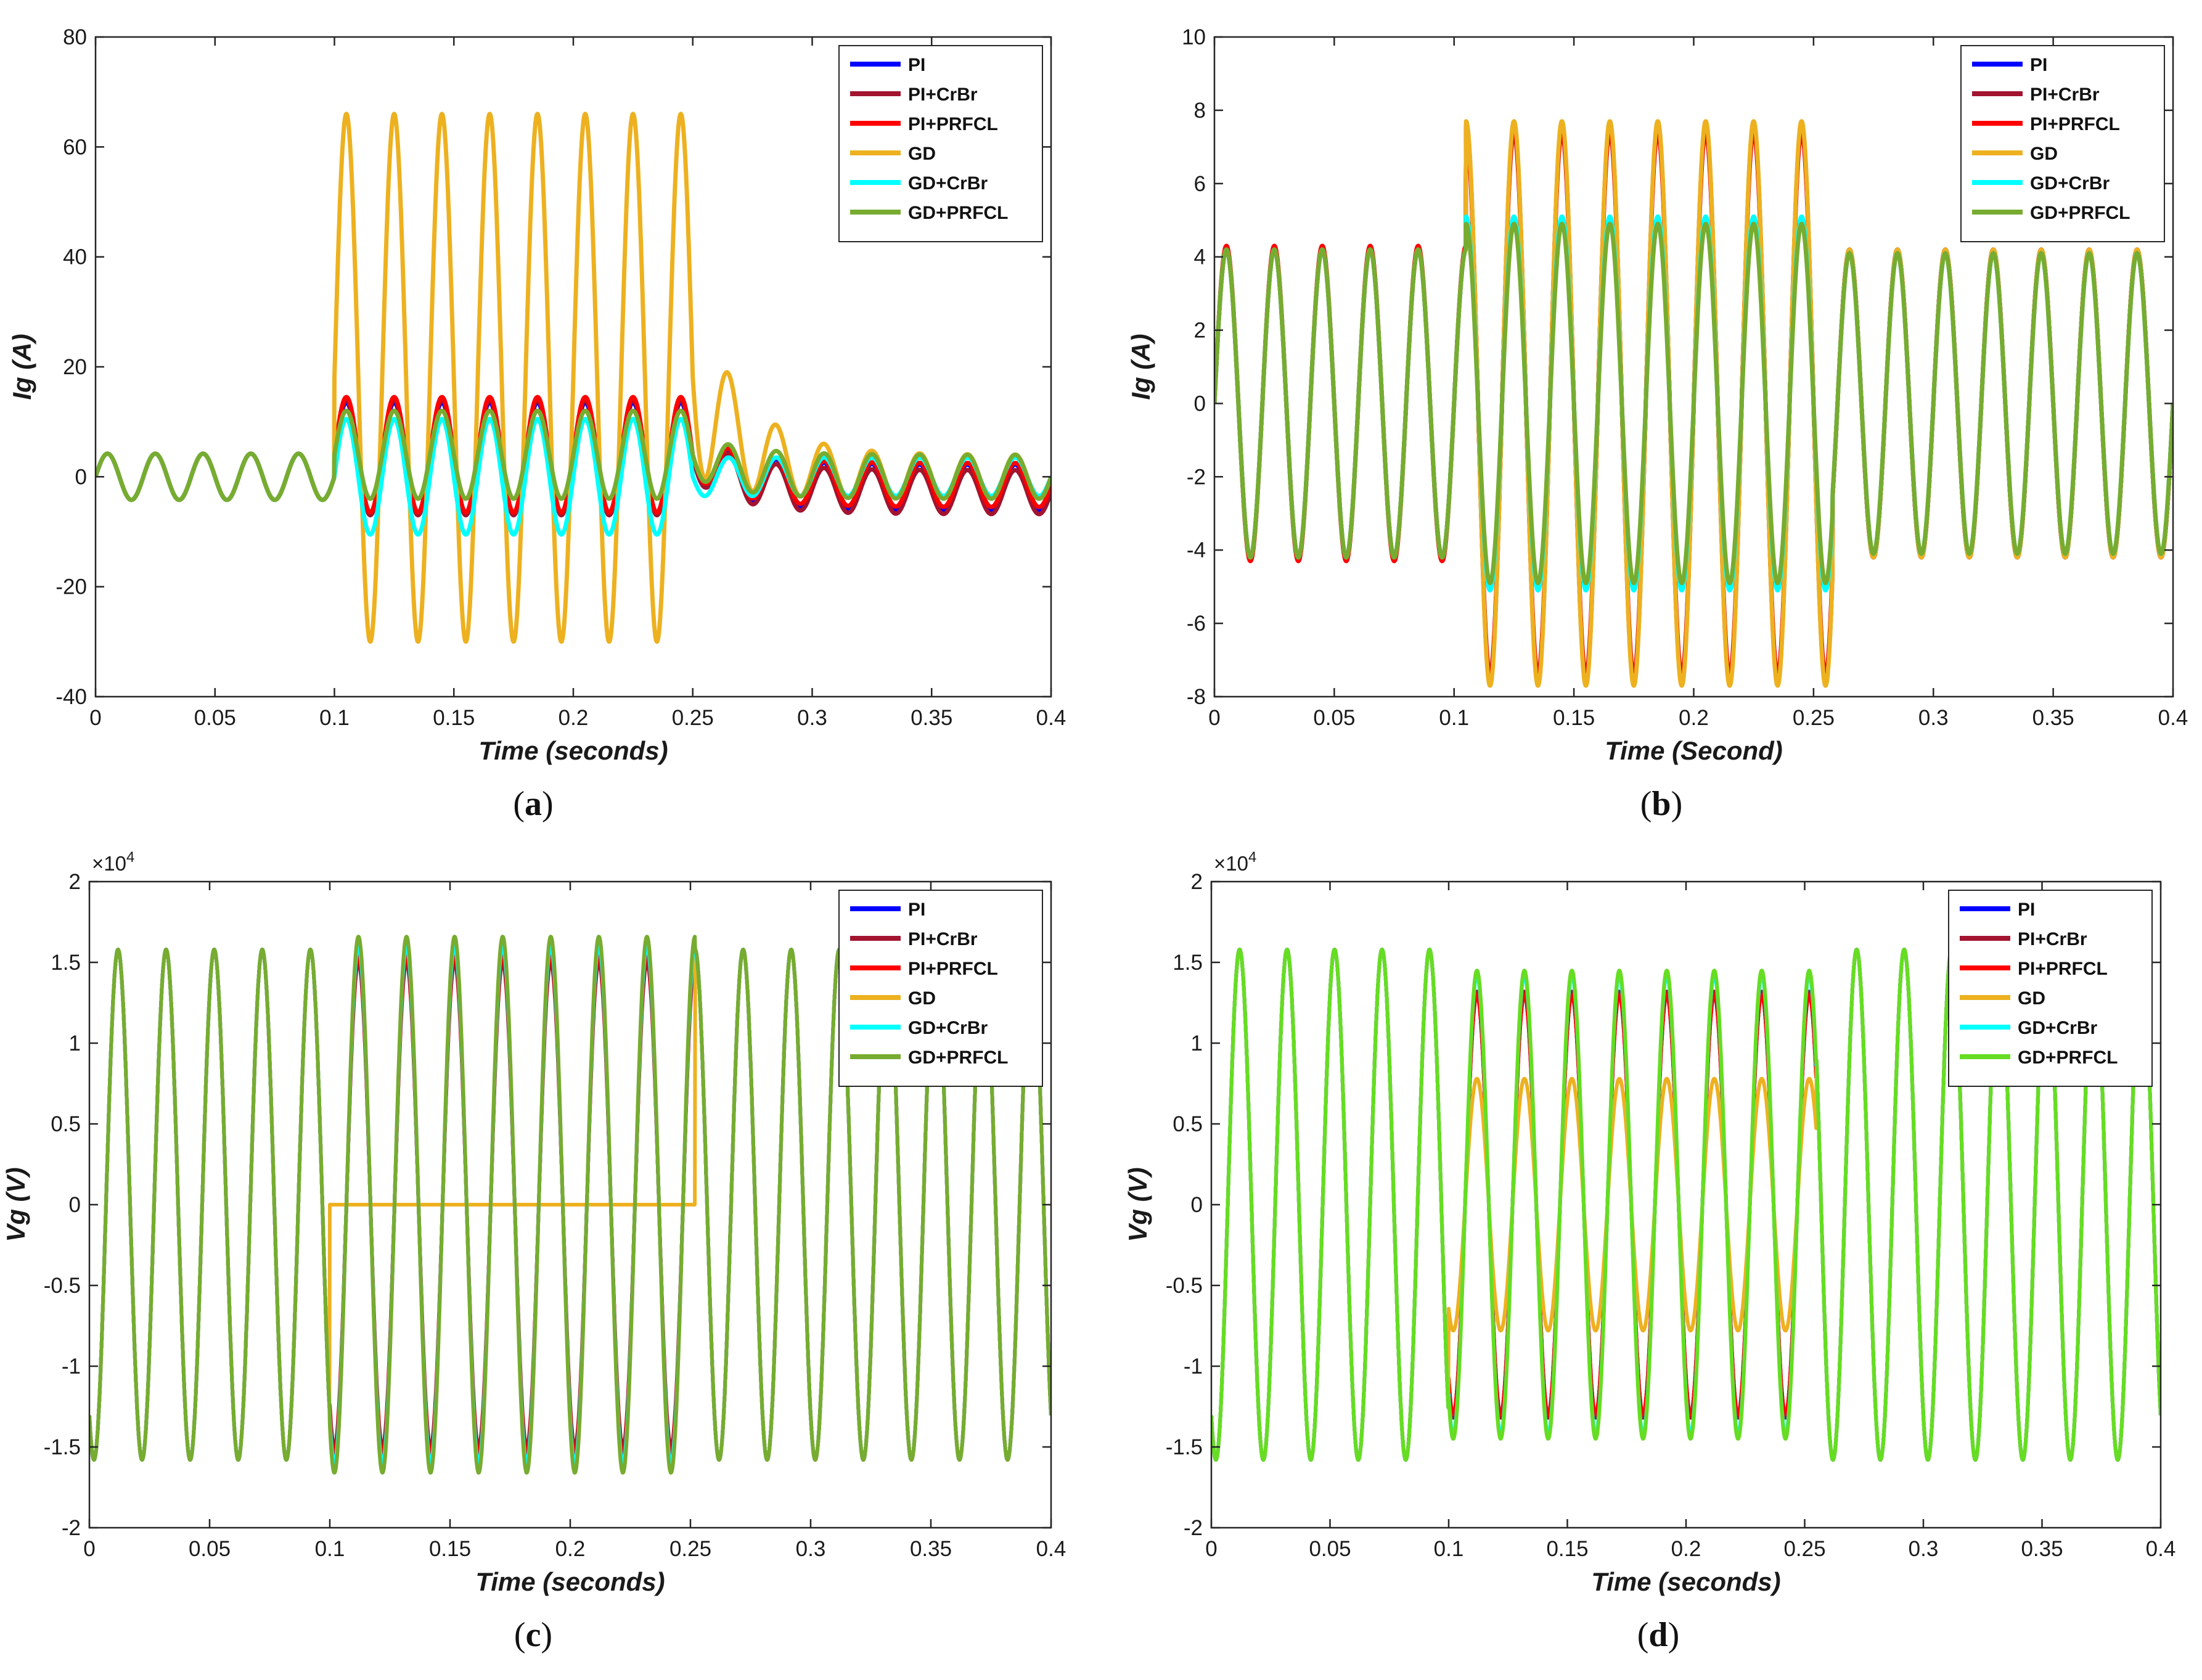 This screenshot has width=2202, height=1680. Describe the element at coordinates (1188, 963) in the screenshot. I see `y-tick-label: 1.5` at that location.